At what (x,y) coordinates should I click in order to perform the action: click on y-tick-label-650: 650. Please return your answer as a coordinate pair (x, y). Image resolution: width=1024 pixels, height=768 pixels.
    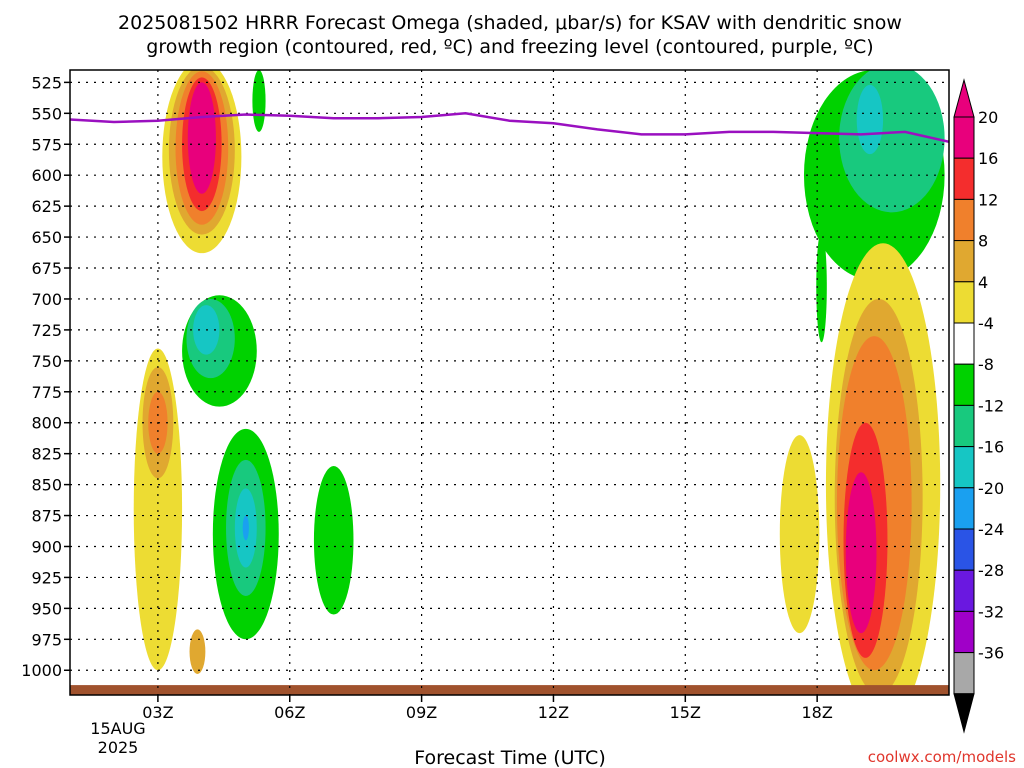
    Looking at the image, I should click on (46, 237).